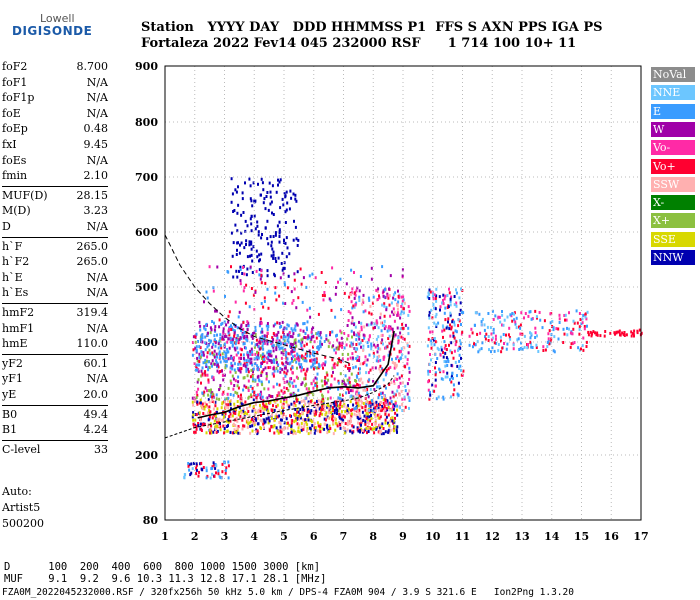 The image size is (700, 600). What do you see at coordinates (146, 232) in the screenshot?
I see `y-tick-label: 600` at bounding box center [146, 232].